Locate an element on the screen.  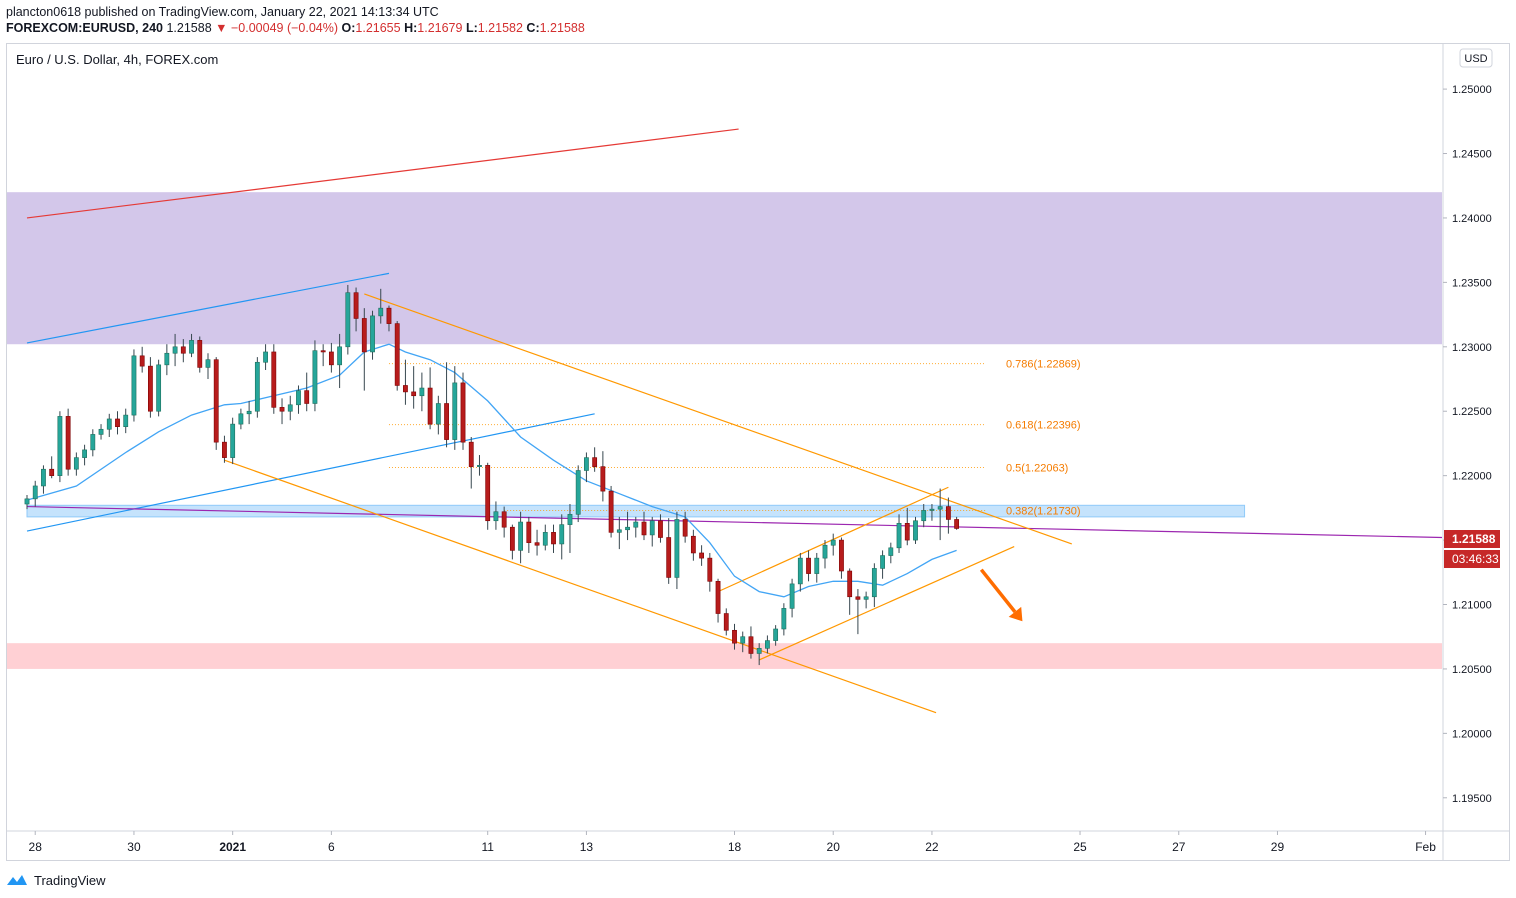
brand-name: TradingView is located at coordinates (70, 880).